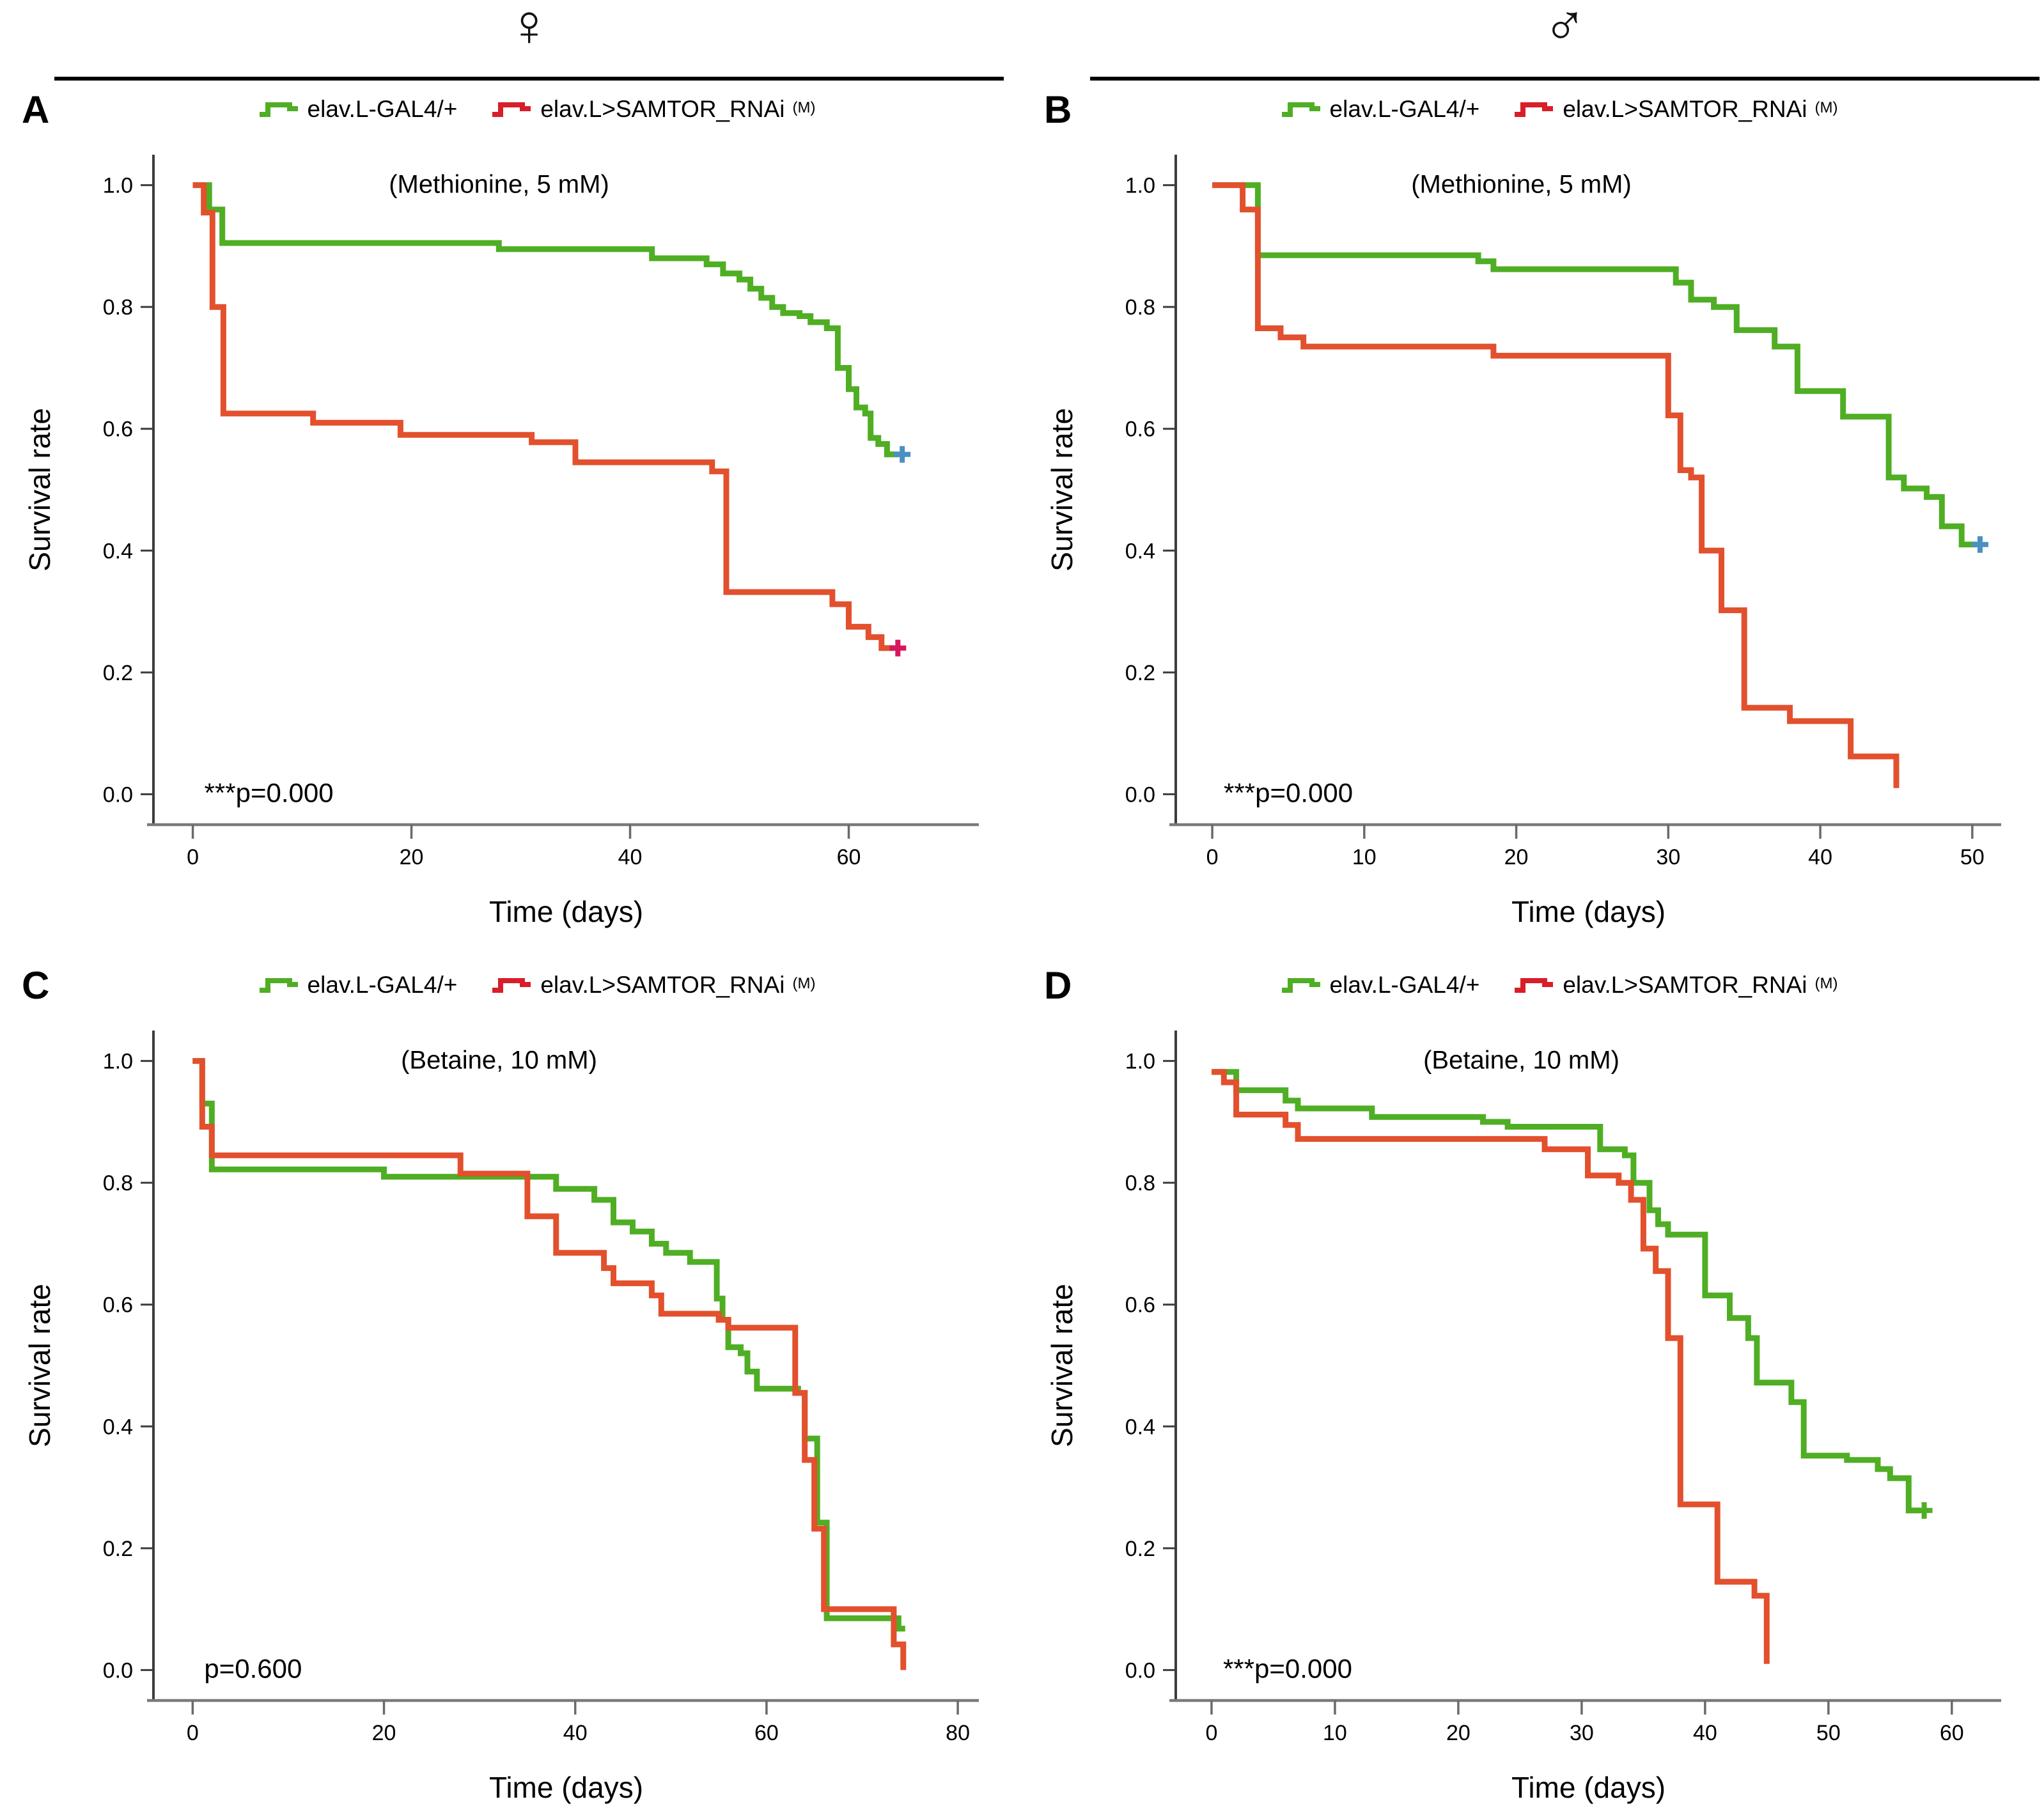 This screenshot has height=1813, width=2044. Describe the element at coordinates (1058, 109) in the screenshot. I see `panel-letter: B` at that location.